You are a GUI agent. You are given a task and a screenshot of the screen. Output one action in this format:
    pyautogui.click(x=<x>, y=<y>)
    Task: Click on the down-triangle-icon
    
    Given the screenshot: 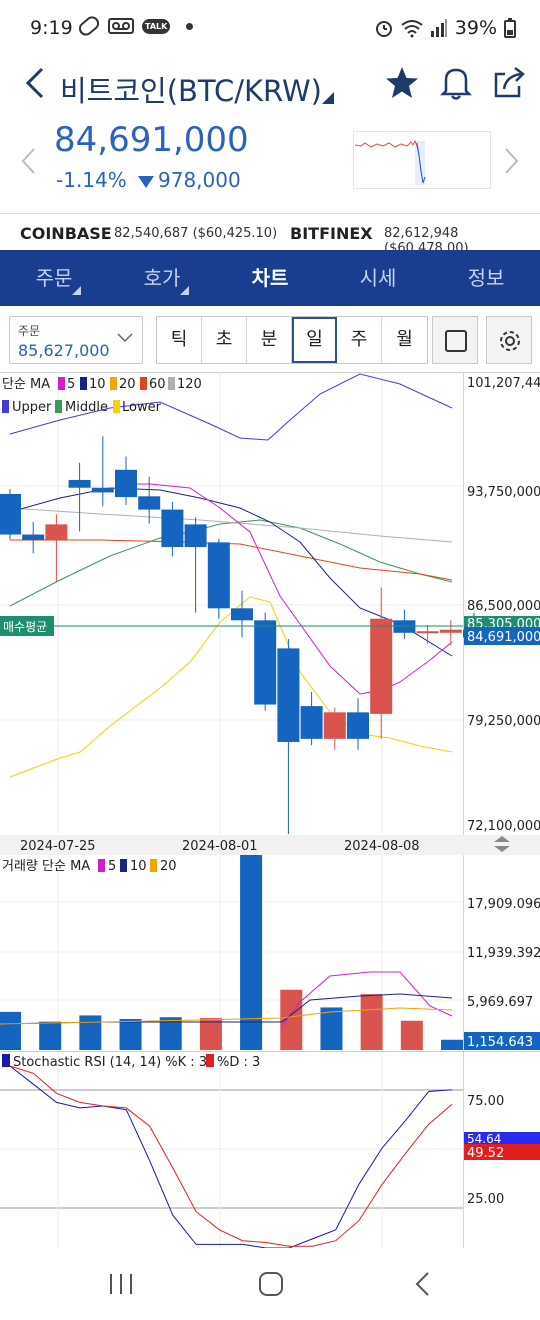 What is the action you would take?
    pyautogui.click(x=146, y=181)
    